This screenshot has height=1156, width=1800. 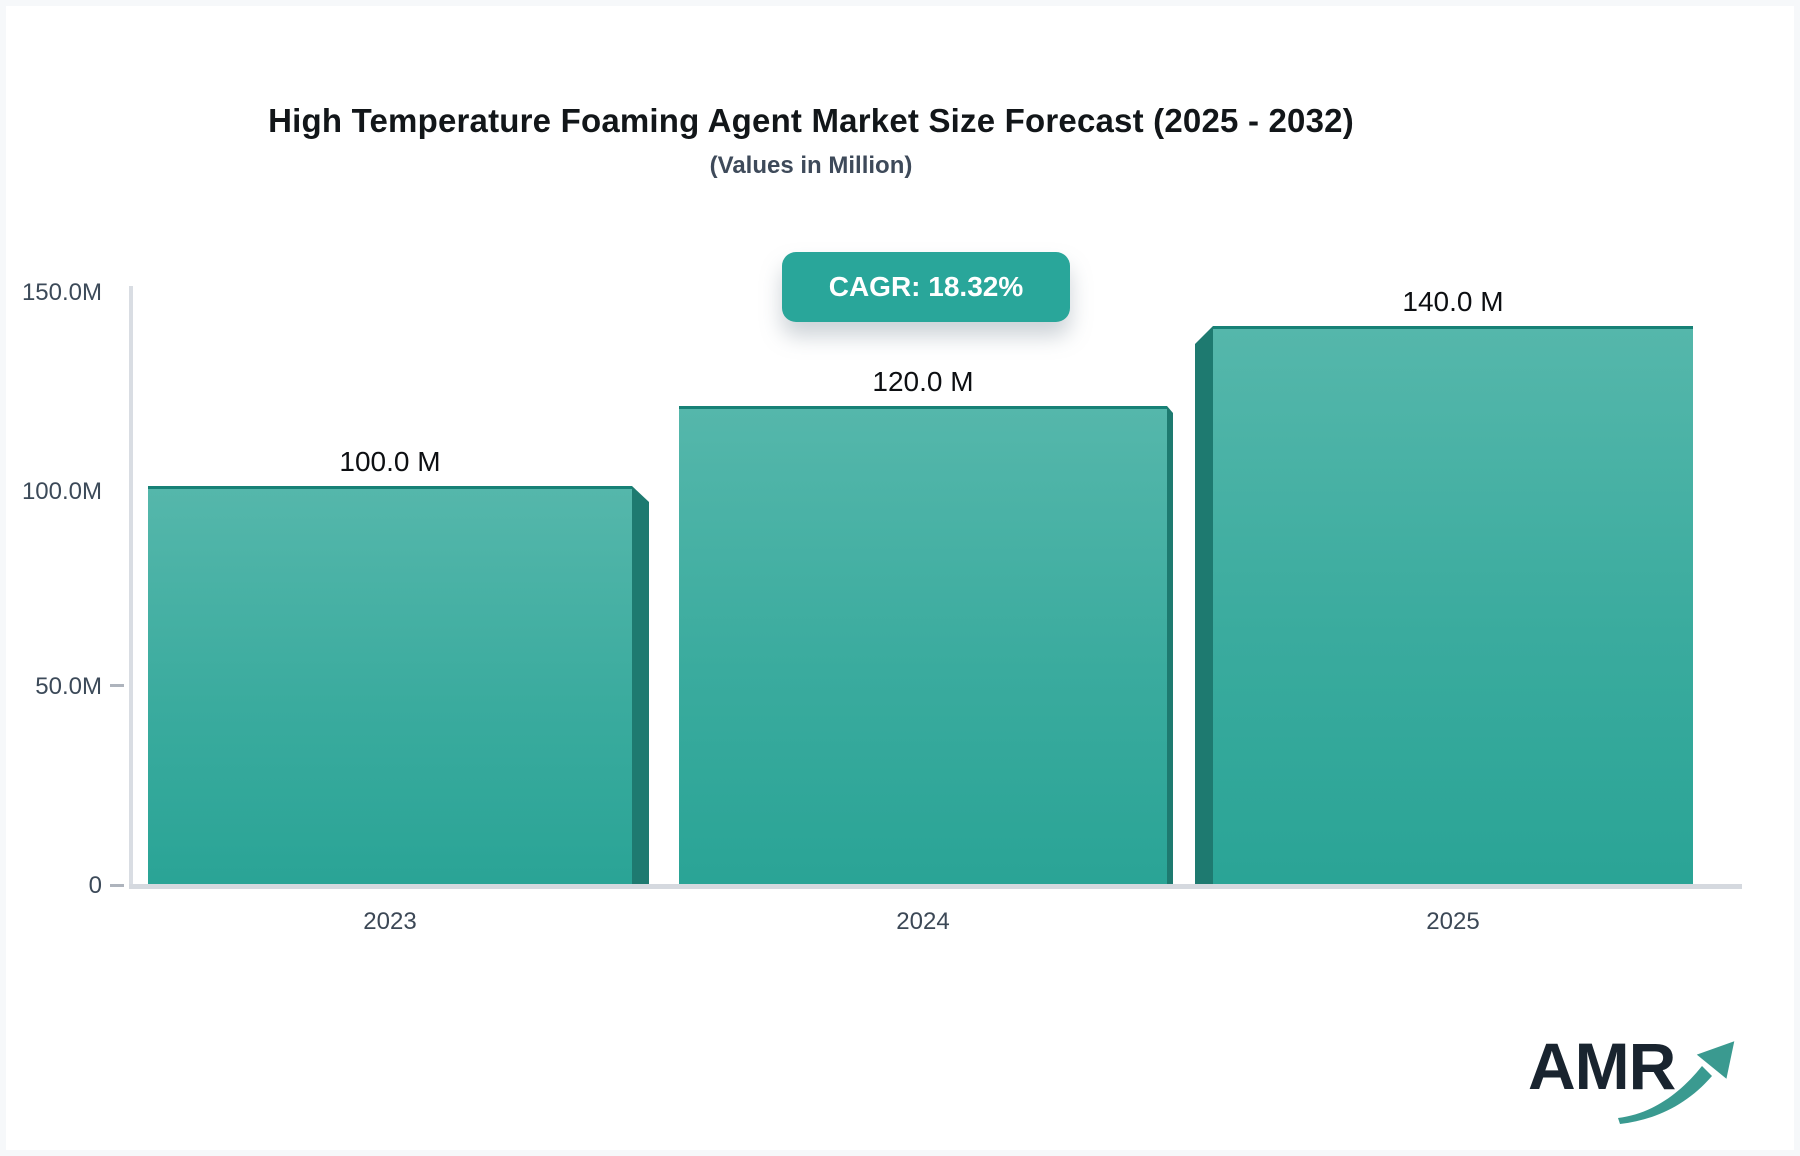 What do you see at coordinates (811, 165) in the screenshot?
I see `chart-subtitle: (Values in Million)` at bounding box center [811, 165].